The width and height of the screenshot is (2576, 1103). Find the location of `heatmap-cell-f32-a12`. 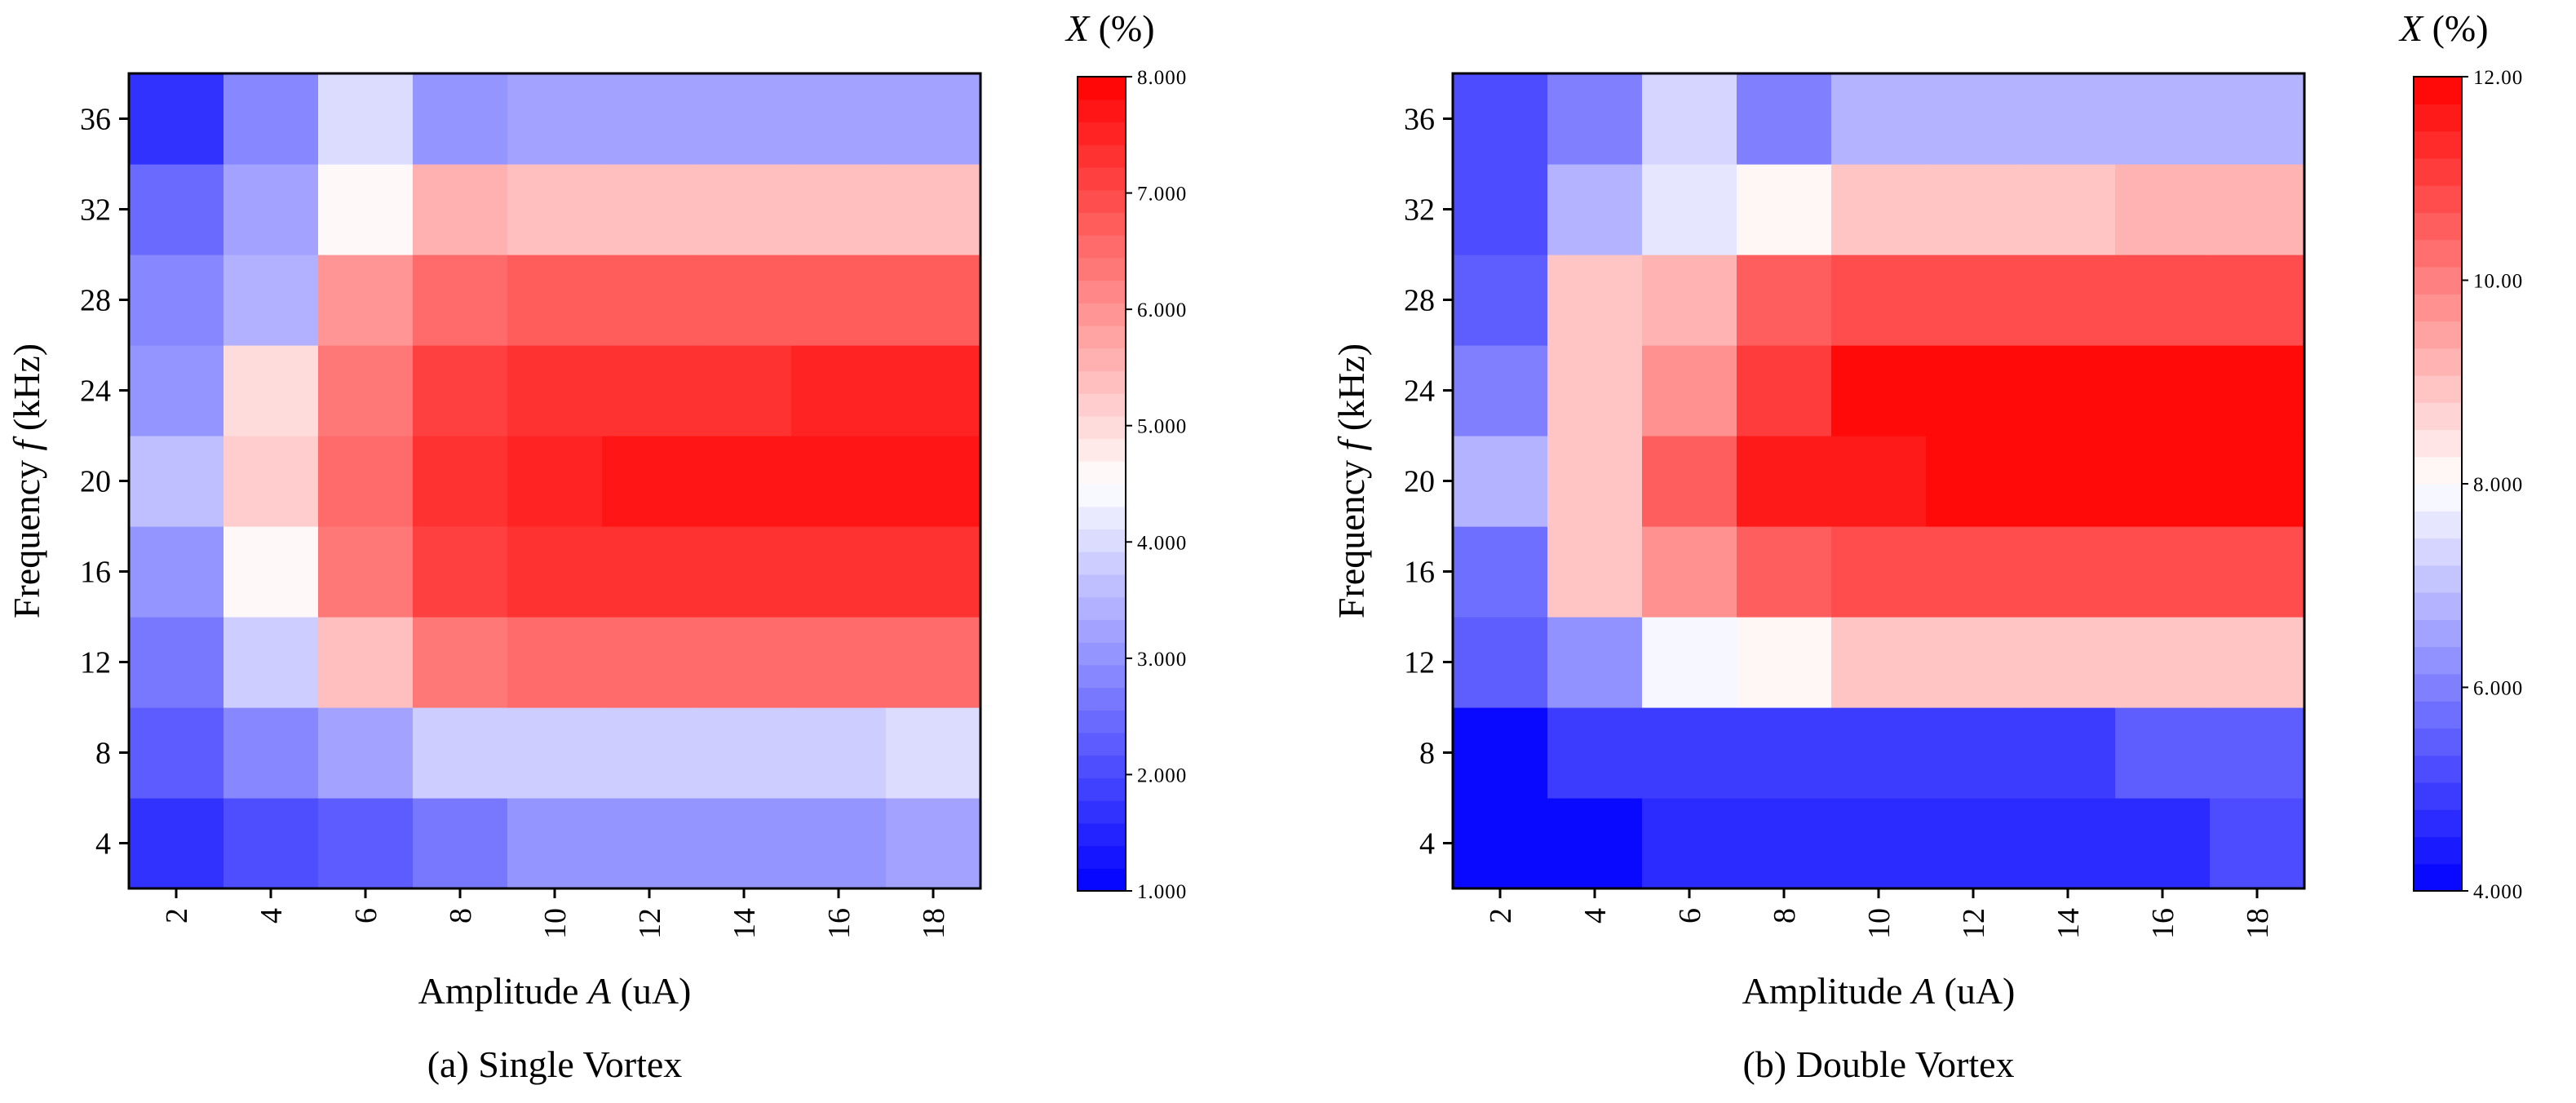

heatmap-cell-f32-a12 is located at coordinates (649, 209).